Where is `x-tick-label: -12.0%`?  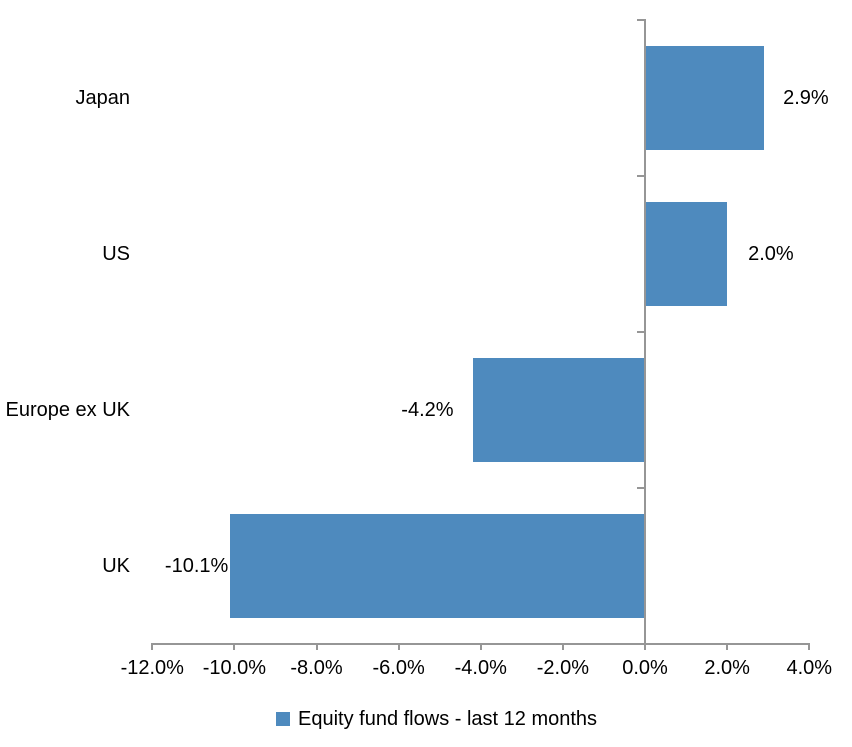 x-tick-label: -12.0% is located at coordinates (152, 668).